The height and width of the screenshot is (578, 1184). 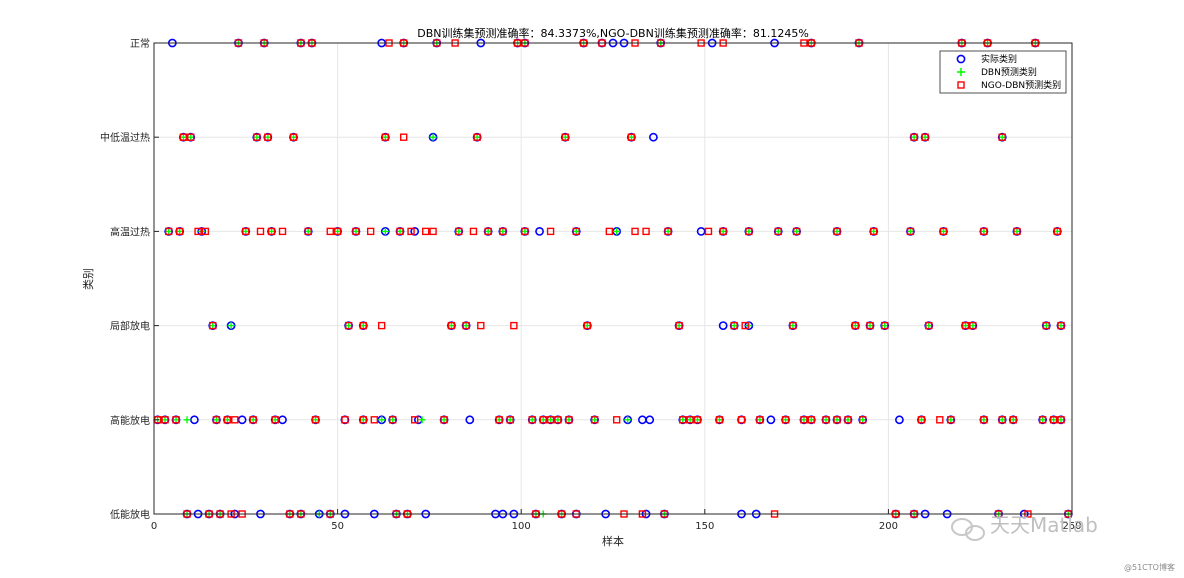 What do you see at coordinates (704, 526) in the screenshot?
I see `x-tick-label: 150` at bounding box center [704, 526].